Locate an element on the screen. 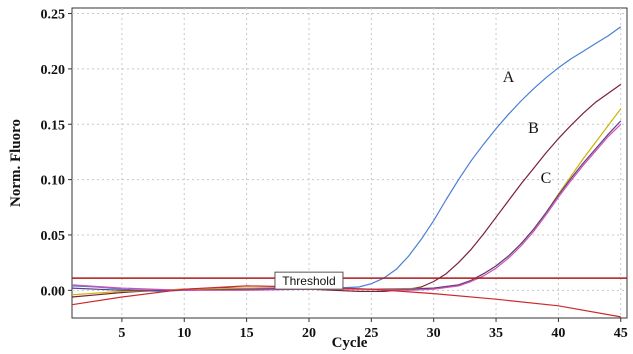 This screenshot has height=354, width=633. threshold-label-box is located at coordinates (309, 280).